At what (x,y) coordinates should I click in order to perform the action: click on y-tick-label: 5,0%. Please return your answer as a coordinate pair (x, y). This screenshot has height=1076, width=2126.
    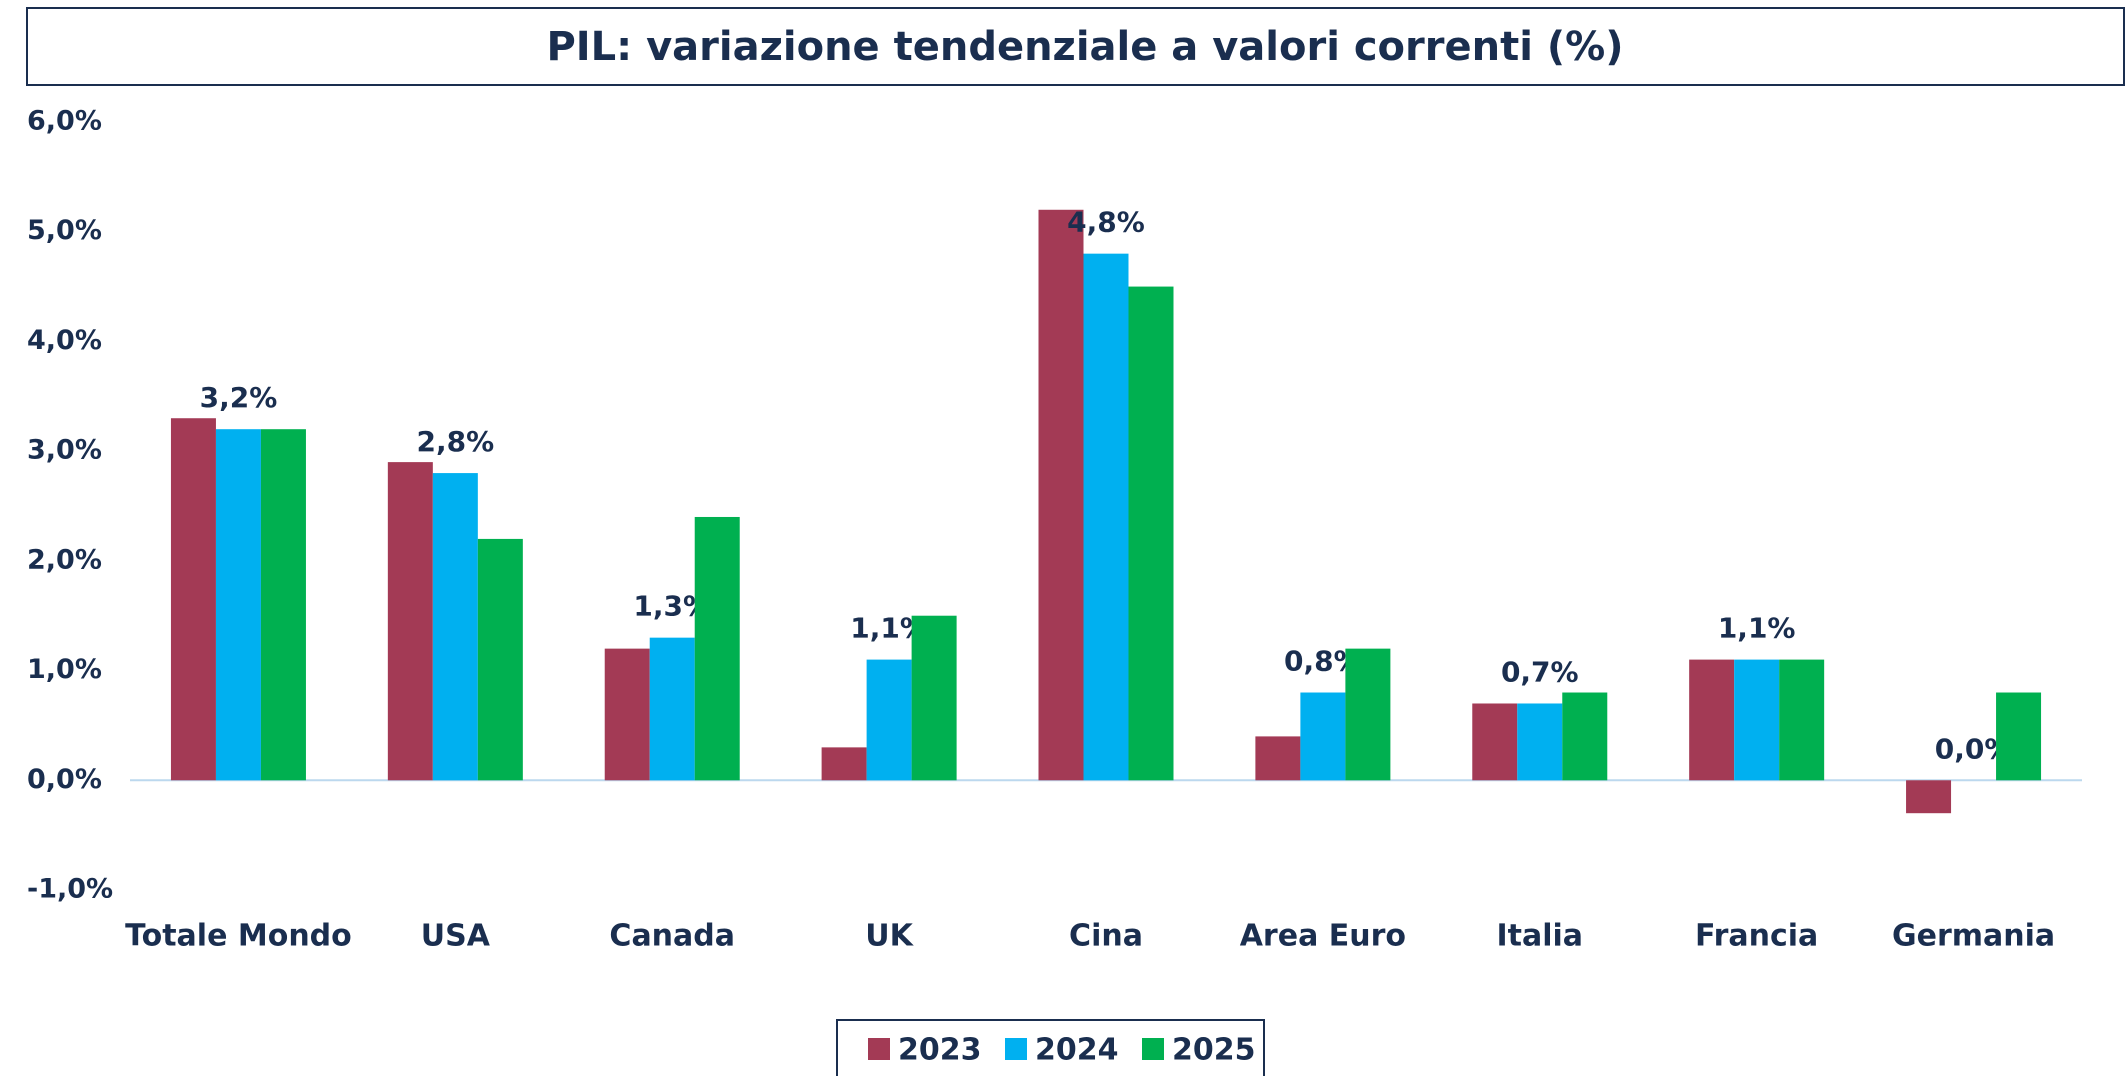
    Looking at the image, I should click on (64, 230).